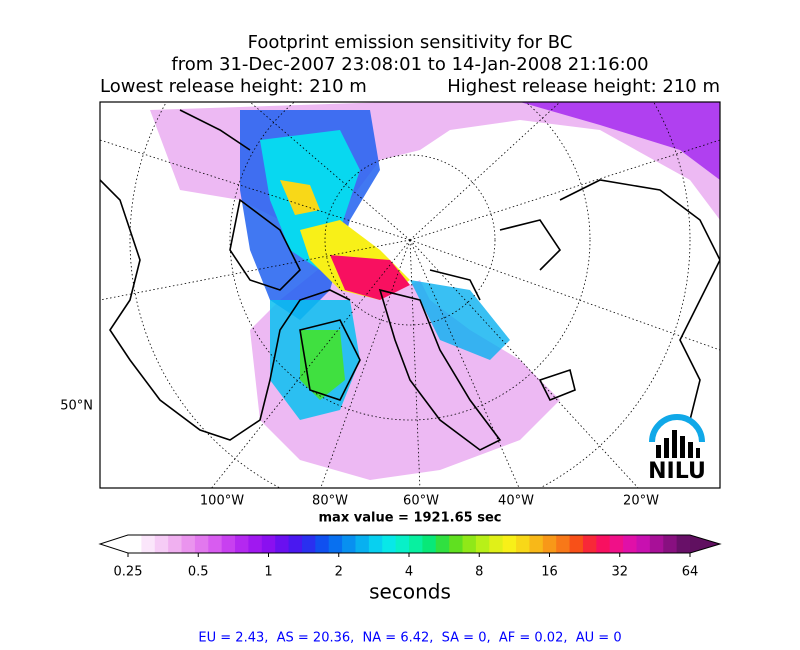 The width and height of the screenshot is (800, 650). What do you see at coordinates (322, 365) in the screenshot?
I see `field-green` at bounding box center [322, 365].